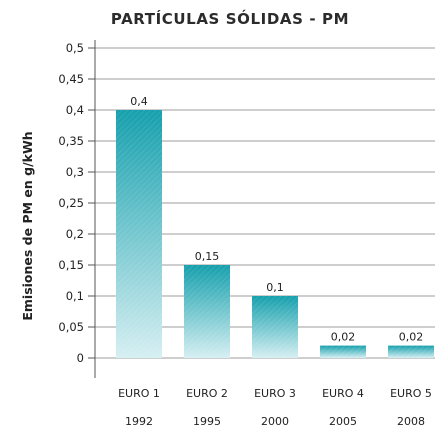 The width and height of the screenshot is (435, 430). I want to click on y-tick-label: 0,35, so click(71, 141).